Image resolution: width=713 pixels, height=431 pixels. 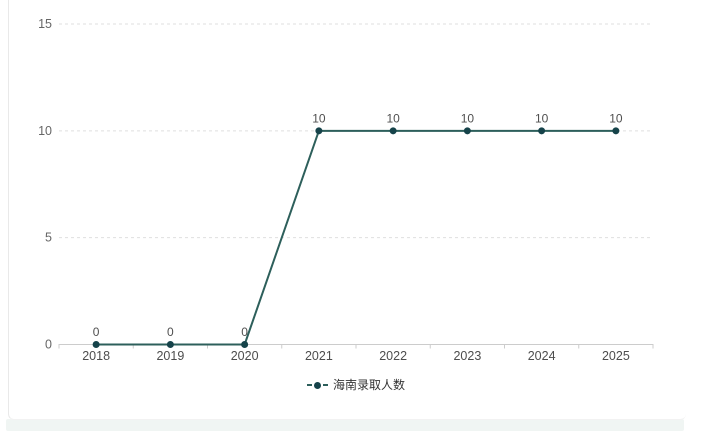 I want to click on x-axis-label: 2025, so click(x=616, y=356).